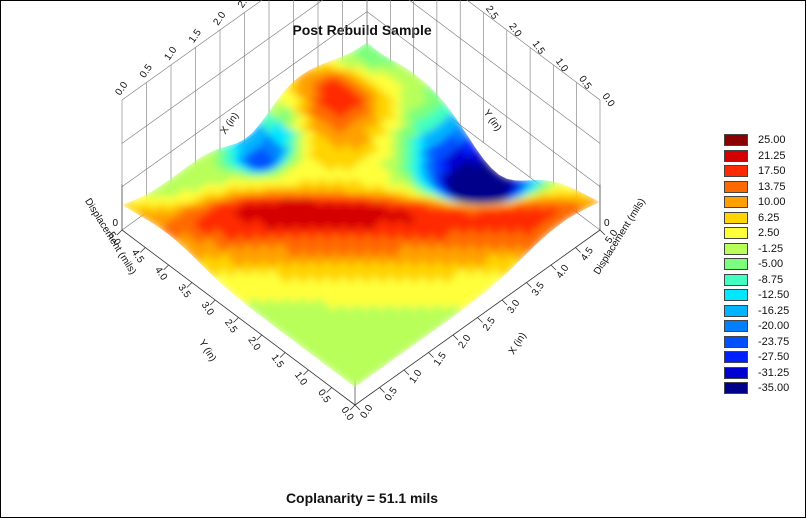  I want to click on legend-entry: 13.75, so click(764, 188).